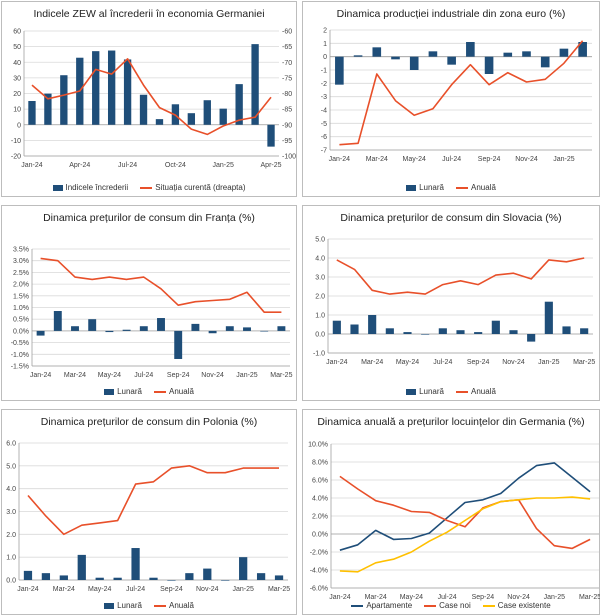 Image resolution: width=600 pixels, height=616 pixels. What do you see at coordinates (17, 110) in the screenshot?
I see `y-tick-label: 10` at bounding box center [17, 110].